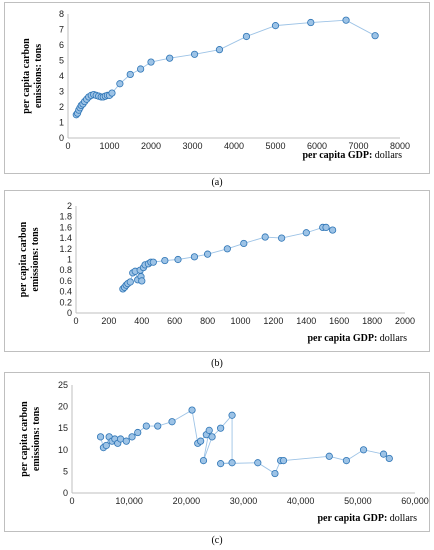  I want to click on y-tick-label-a: 1, so click(61, 123).